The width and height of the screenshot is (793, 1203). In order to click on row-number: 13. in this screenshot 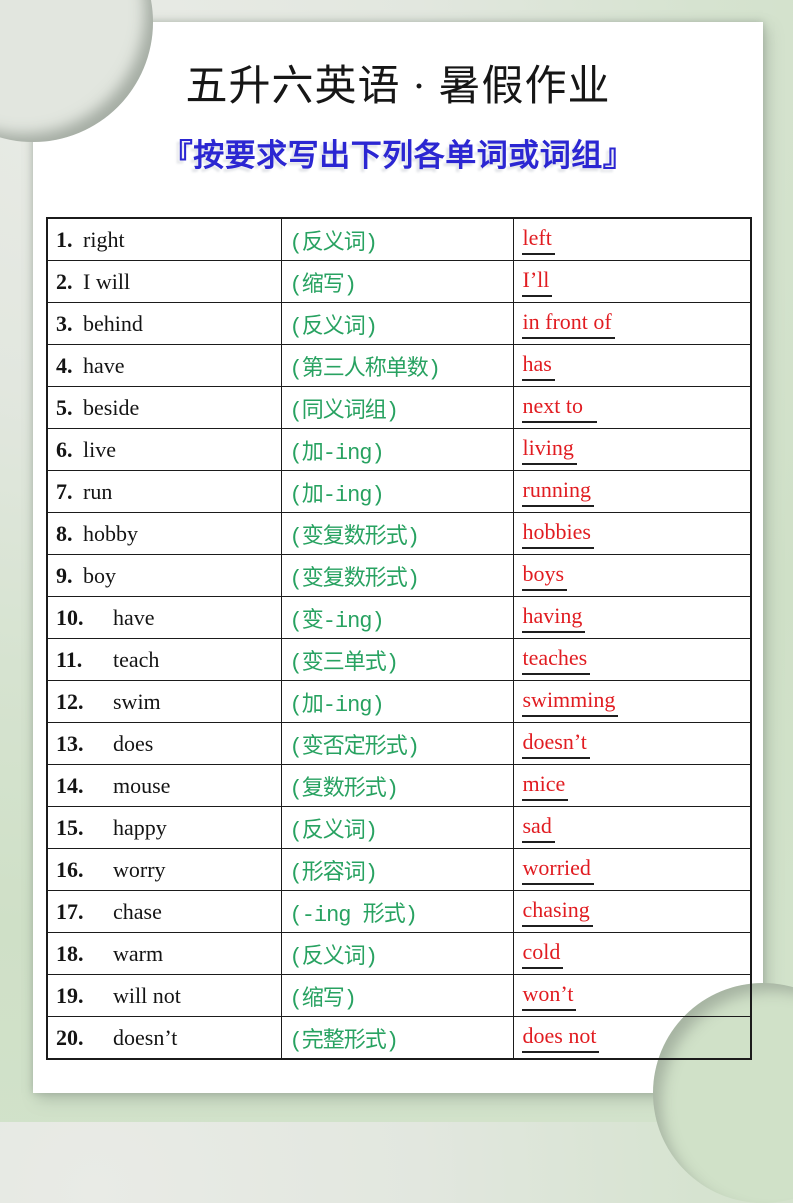, I will do `click(70, 743)`.